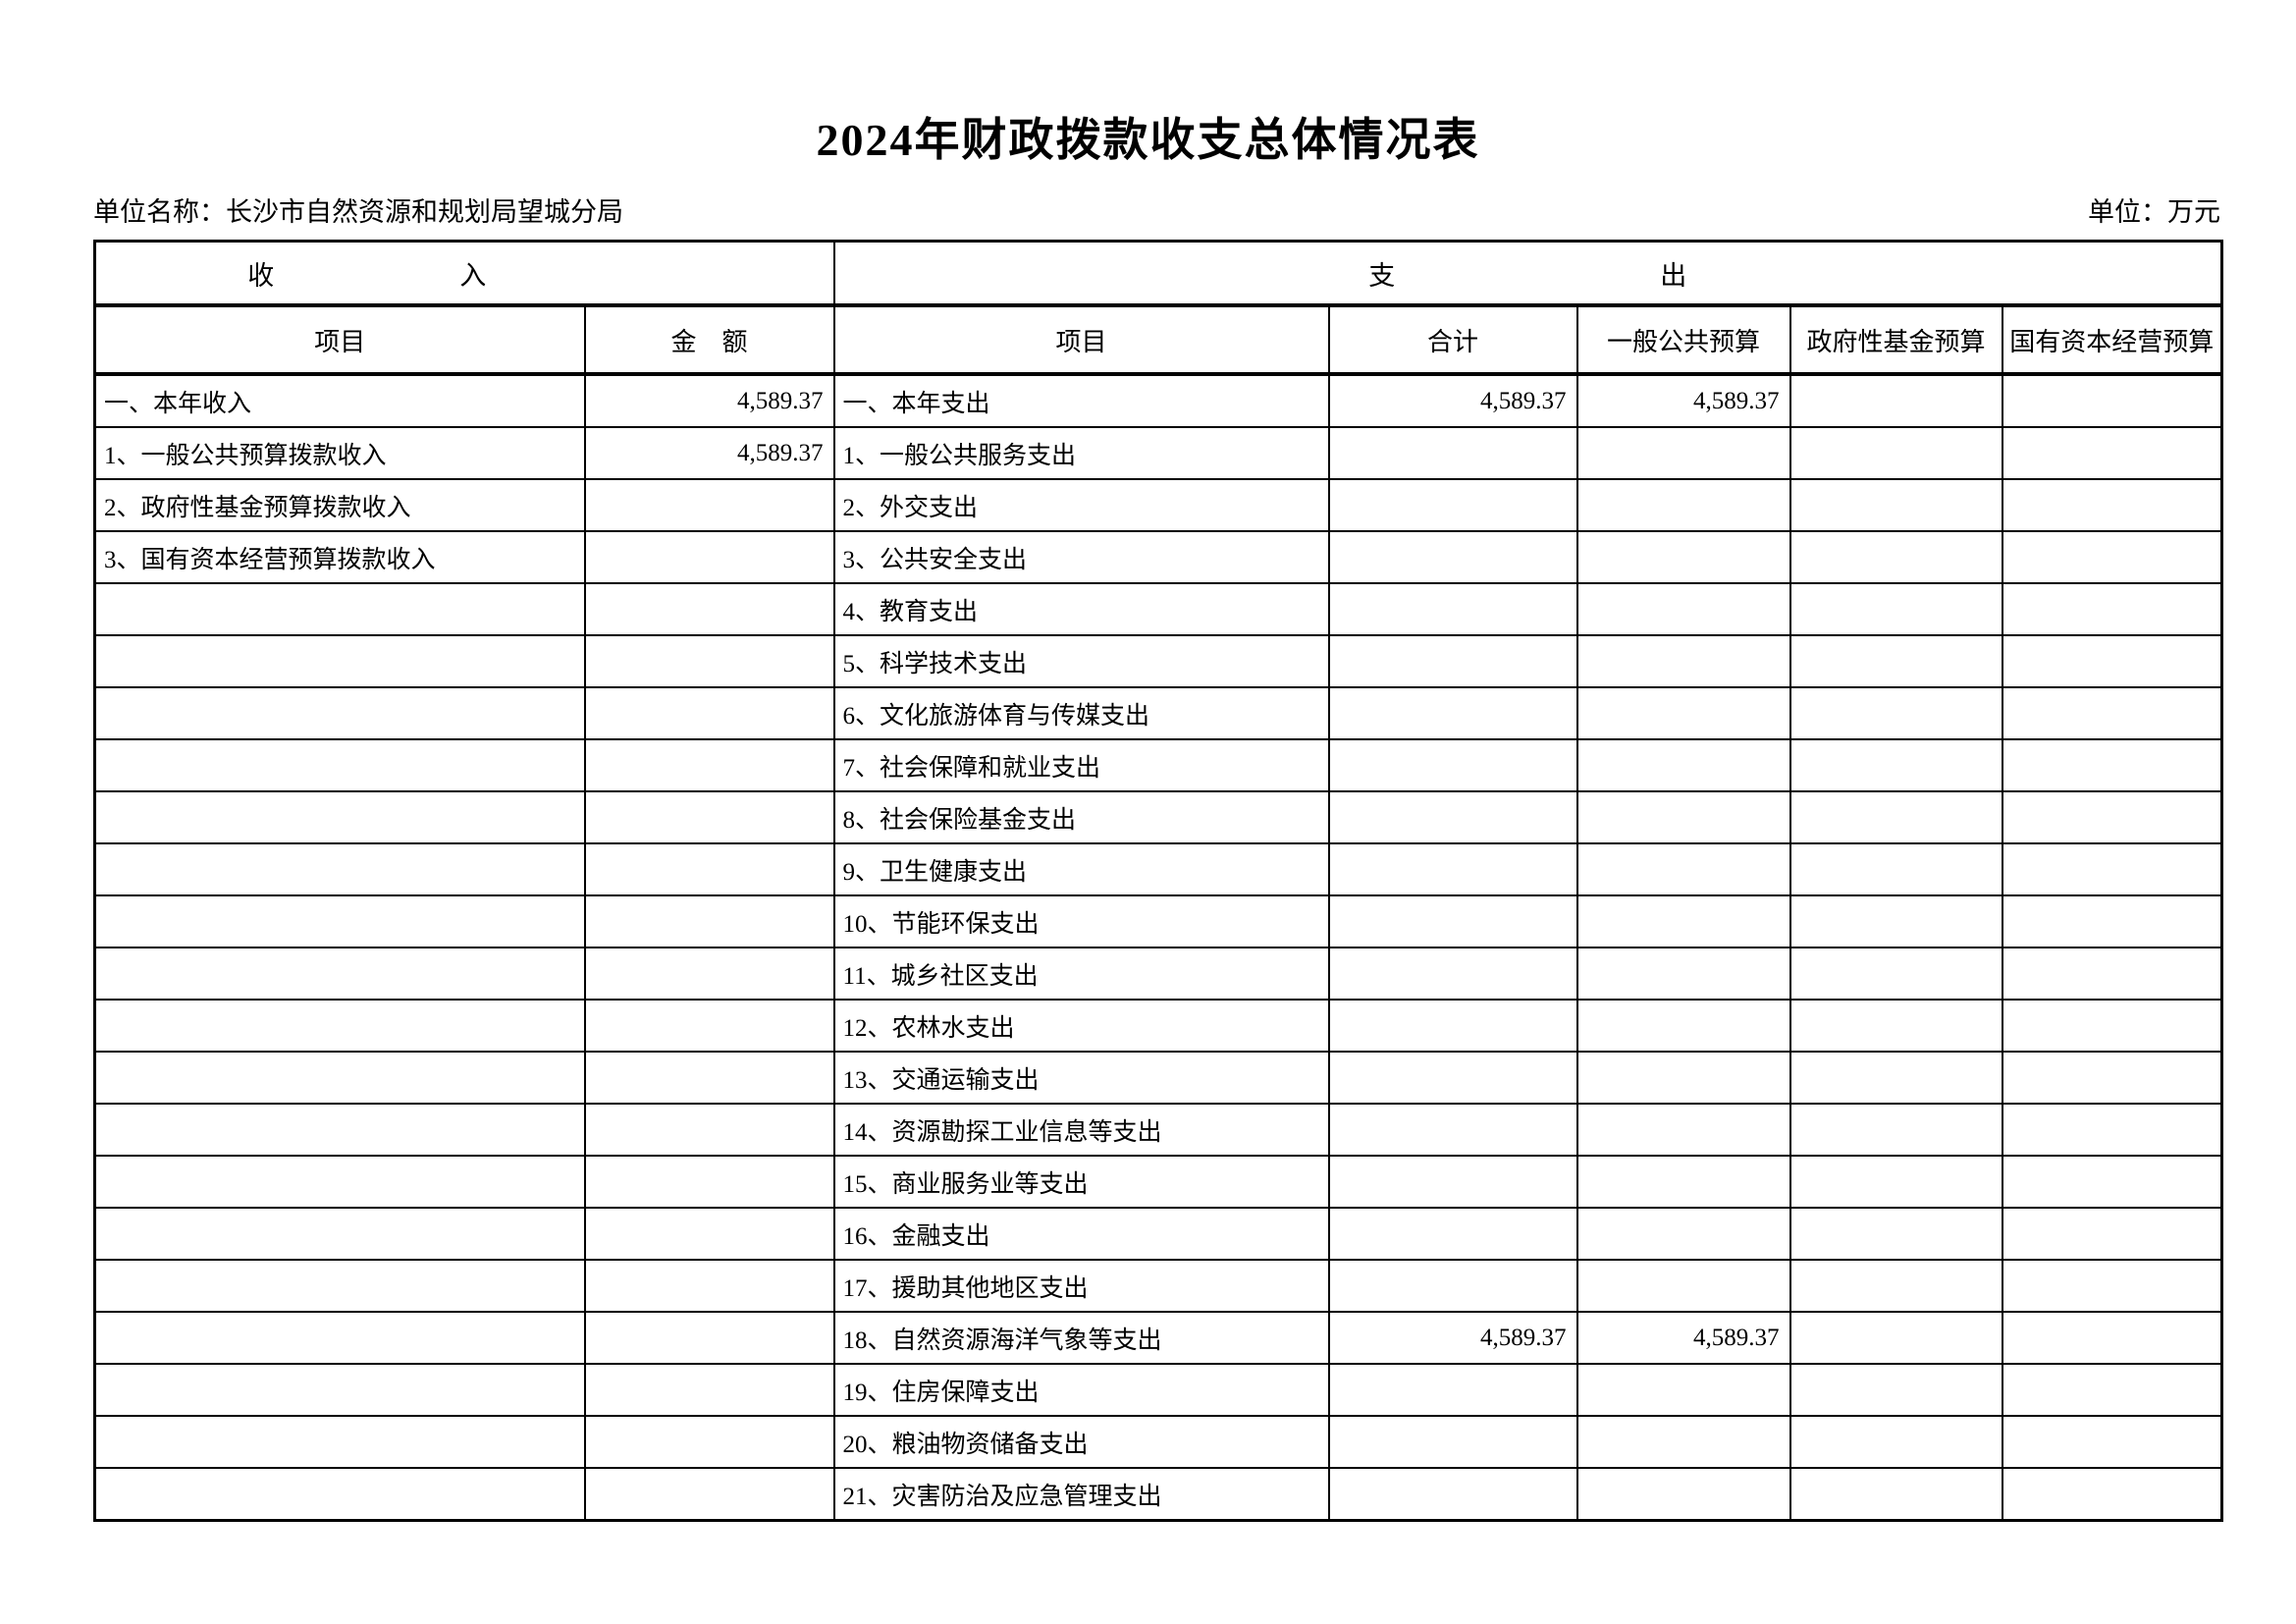 This screenshot has width=2296, height=1624. What do you see at coordinates (1081, 505) in the screenshot?
I see `exp-item-cell: 2、外交支出` at bounding box center [1081, 505].